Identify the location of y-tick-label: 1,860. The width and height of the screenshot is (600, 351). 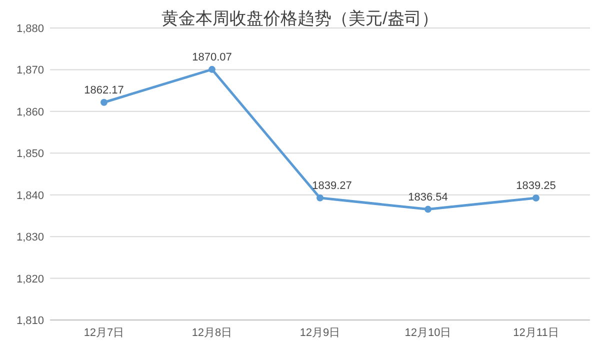
(30, 112).